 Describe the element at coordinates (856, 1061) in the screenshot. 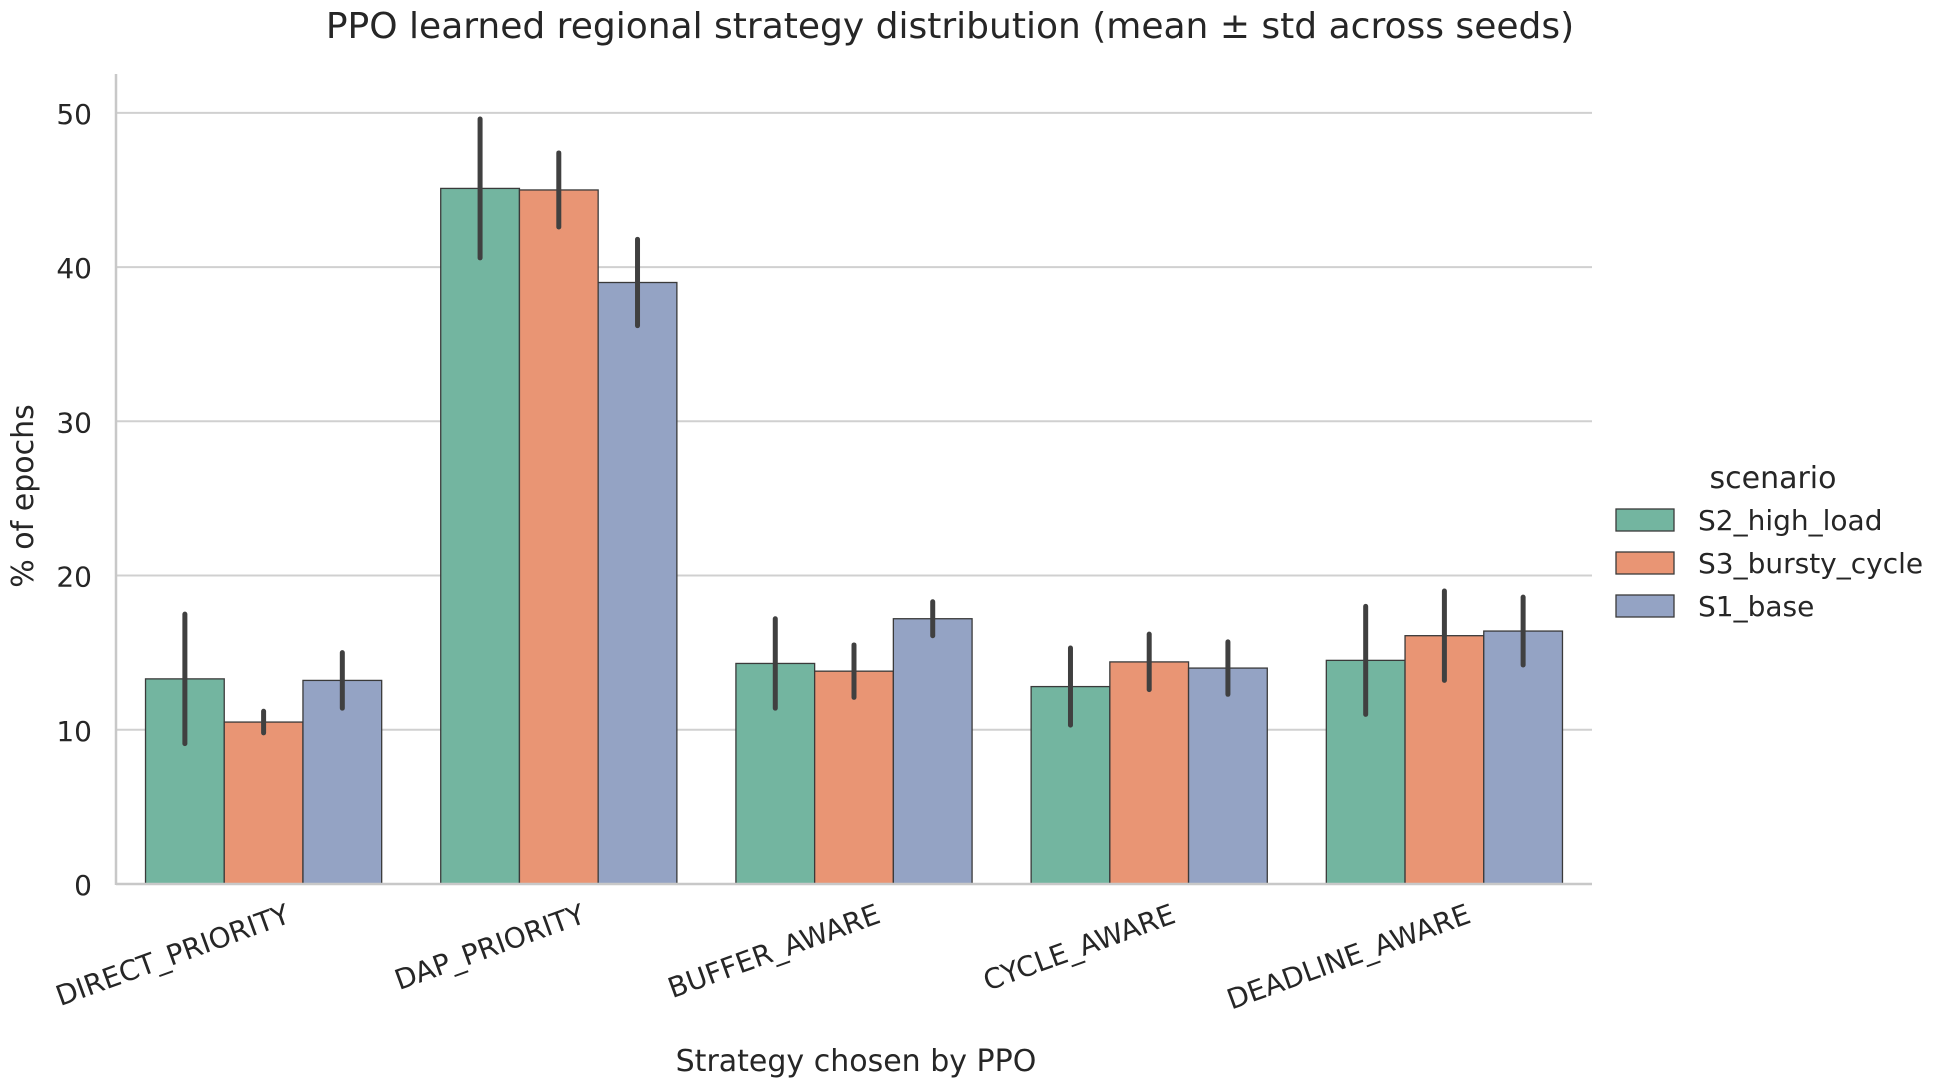

I see `x-axis-label: Strategy chosen by PPO` at that location.